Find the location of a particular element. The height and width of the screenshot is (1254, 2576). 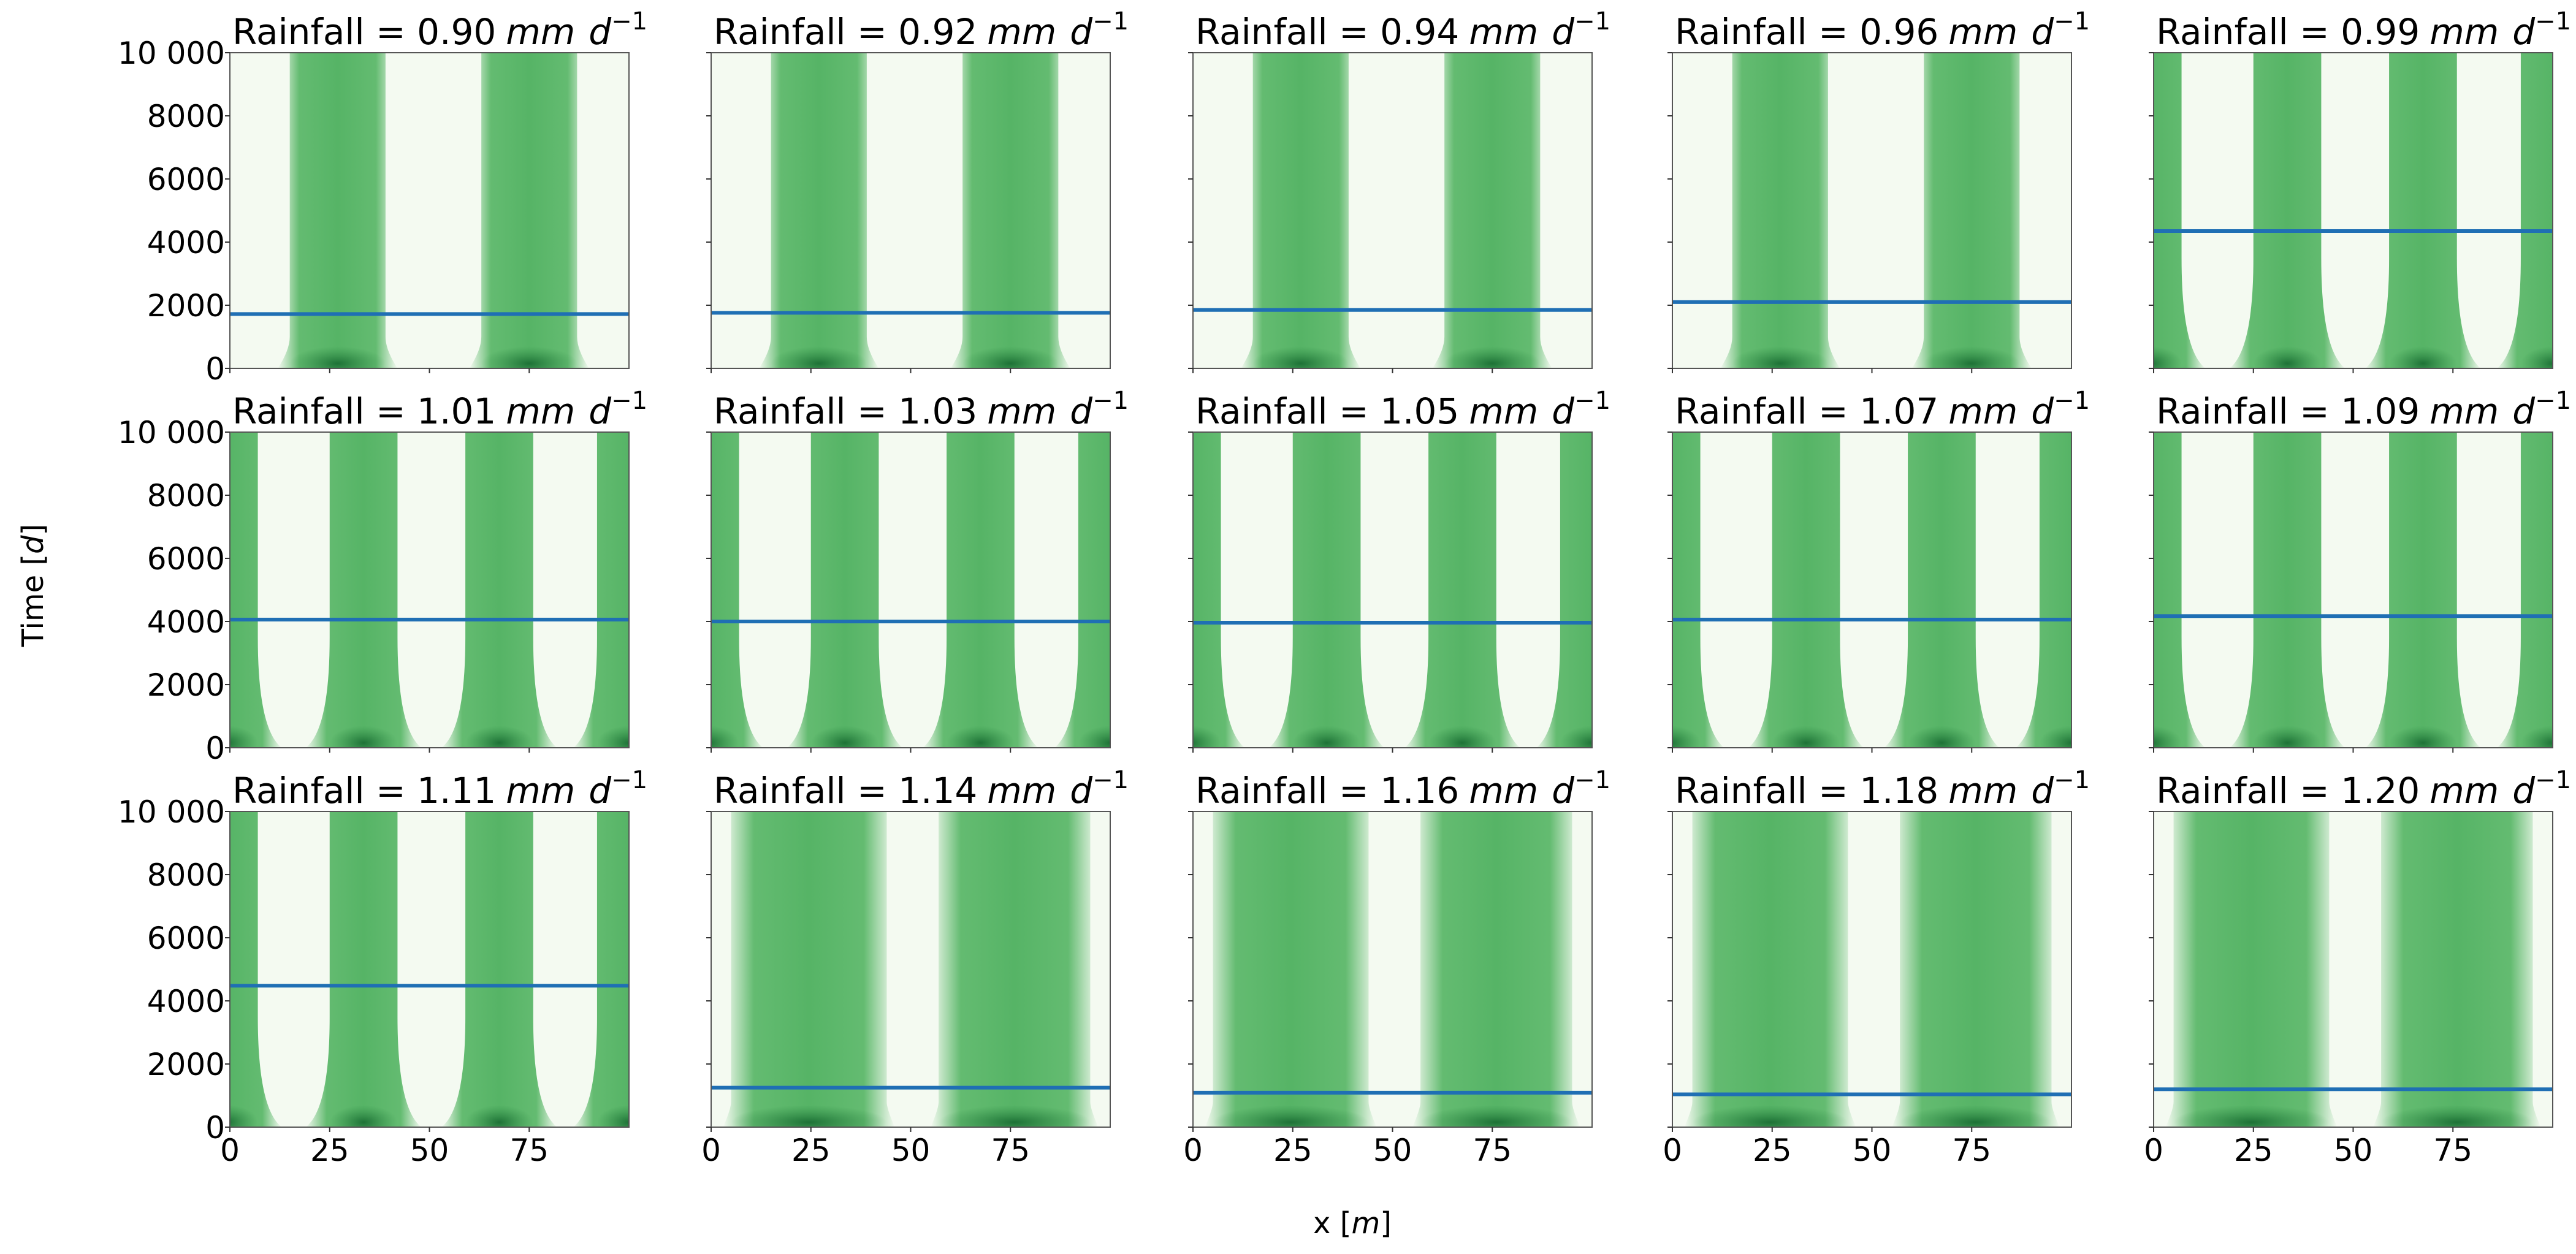

y-axis-label: Time [d] is located at coordinates (33, 586).